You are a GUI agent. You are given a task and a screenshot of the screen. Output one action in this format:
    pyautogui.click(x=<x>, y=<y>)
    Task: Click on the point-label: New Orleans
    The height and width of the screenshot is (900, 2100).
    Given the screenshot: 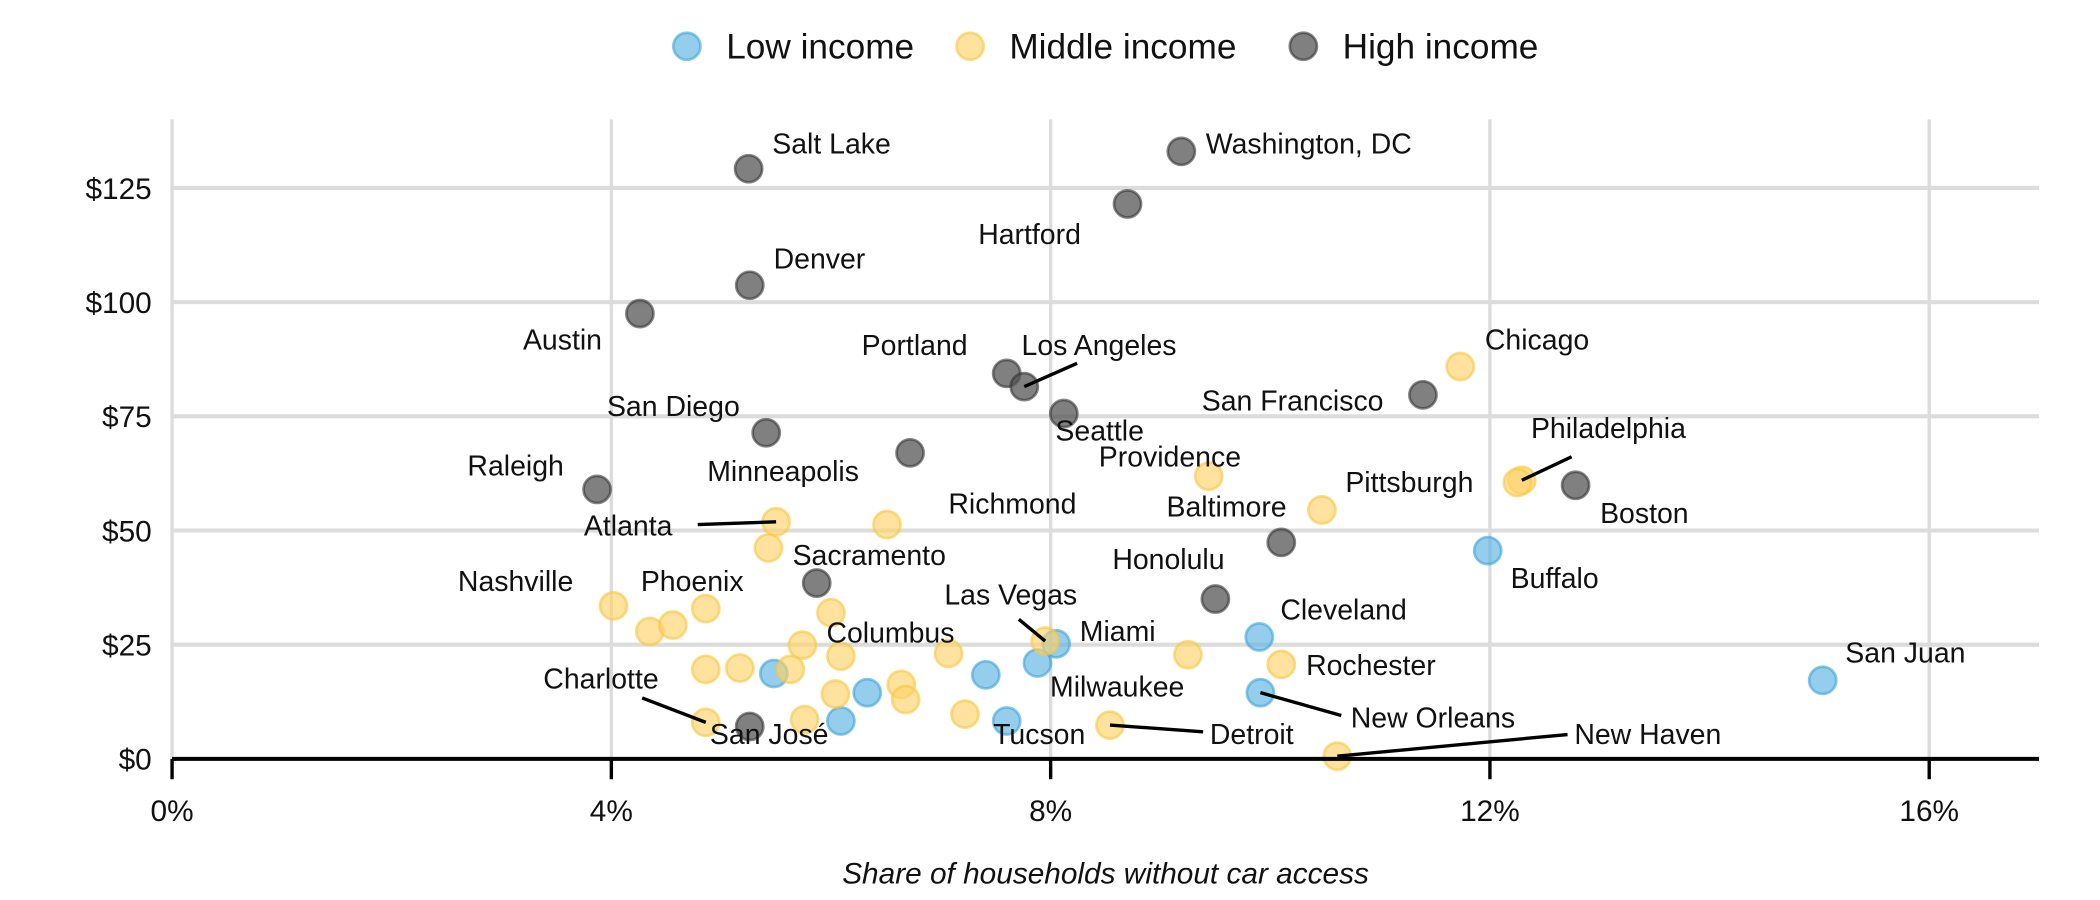 What is the action you would take?
    pyautogui.click(x=1433, y=719)
    